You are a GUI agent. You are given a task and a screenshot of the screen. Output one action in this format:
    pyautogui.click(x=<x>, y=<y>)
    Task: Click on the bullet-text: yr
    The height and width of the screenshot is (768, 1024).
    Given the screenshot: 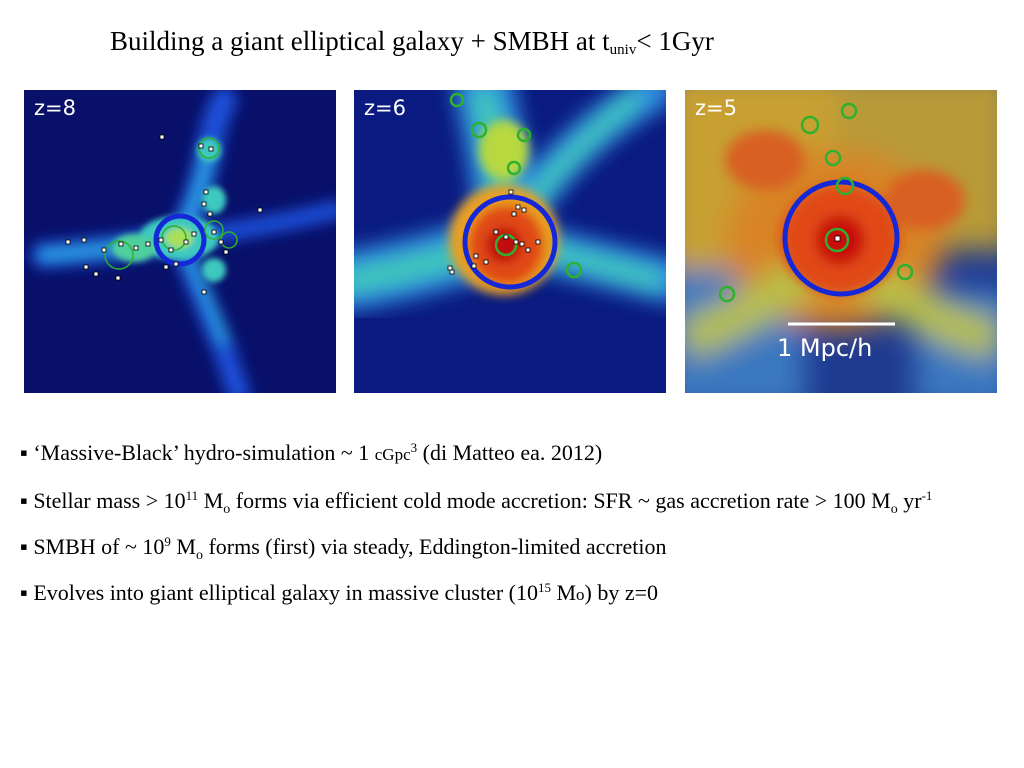 What is the action you would take?
    pyautogui.click(x=909, y=500)
    